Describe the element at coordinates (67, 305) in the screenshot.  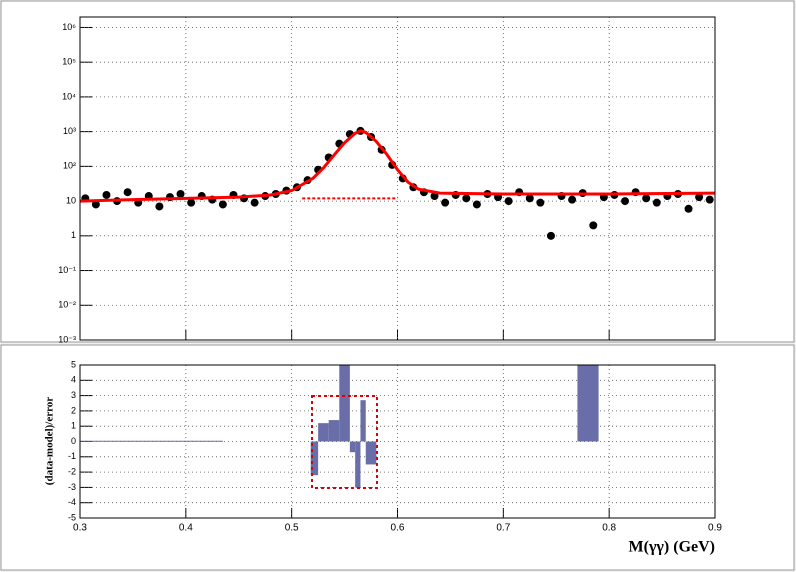
I see `y-tick-label: 10⁻²` at that location.